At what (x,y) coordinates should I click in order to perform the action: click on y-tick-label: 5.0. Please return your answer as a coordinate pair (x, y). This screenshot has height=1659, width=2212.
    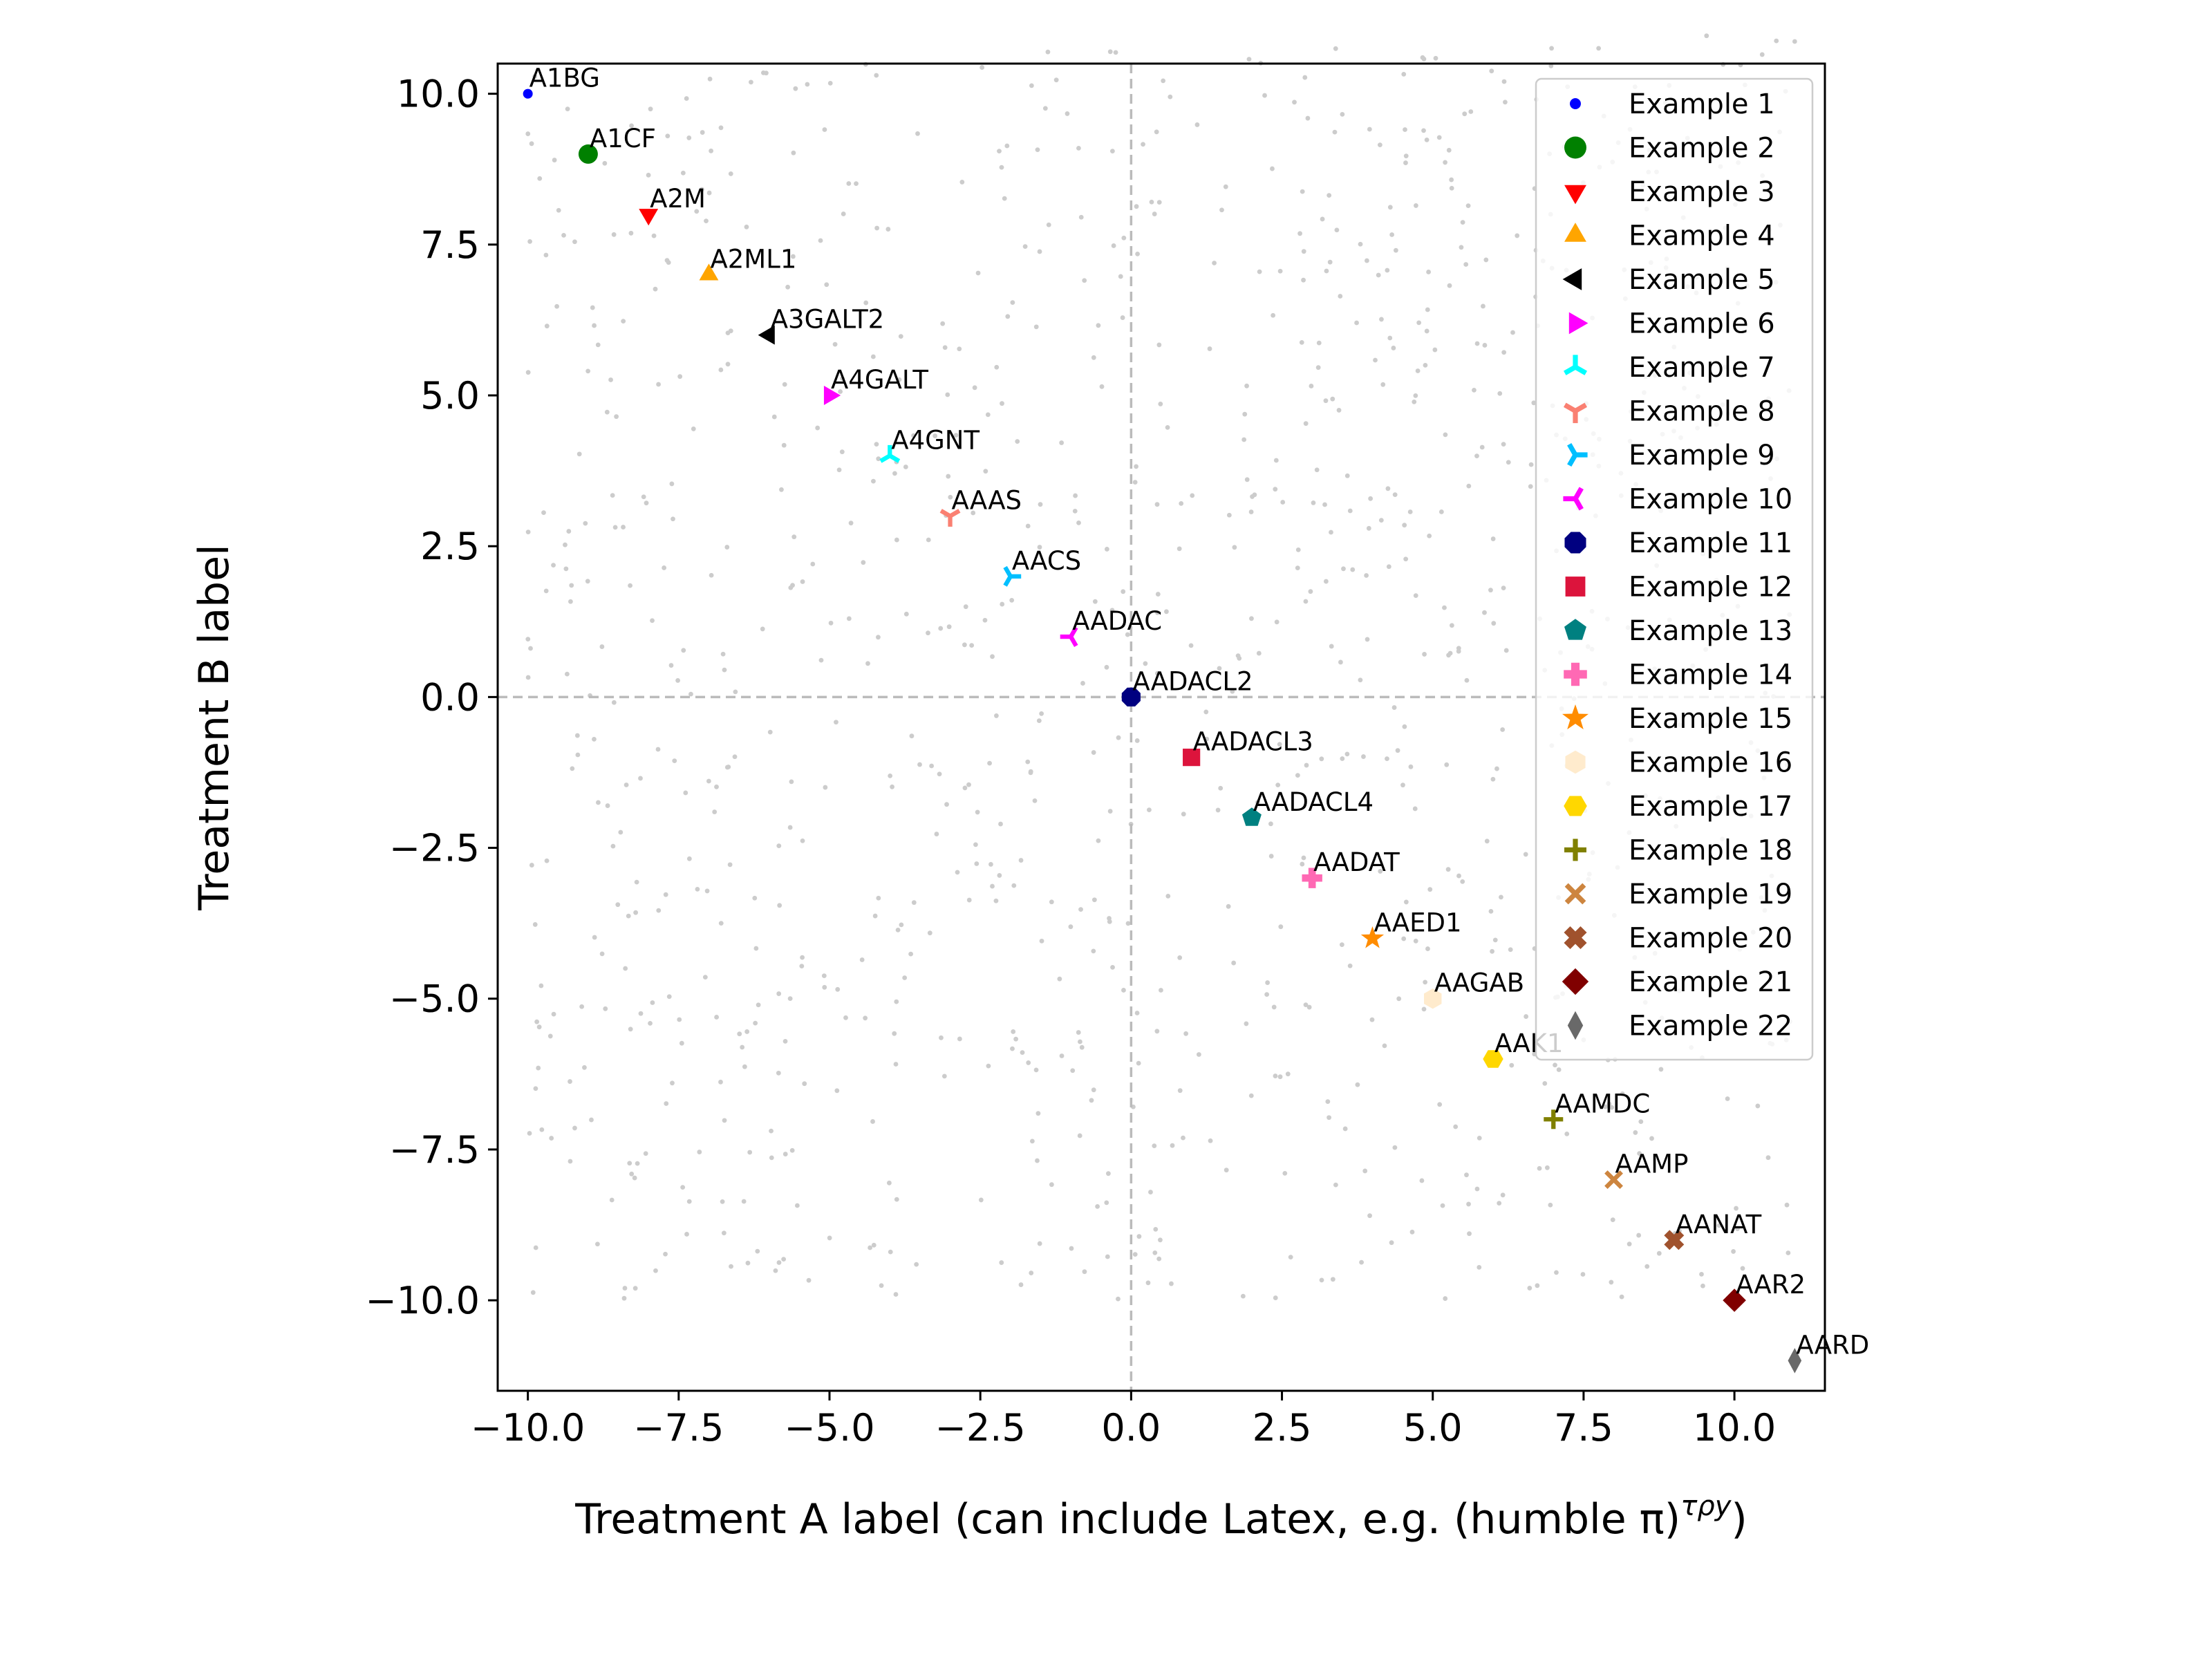
    Looking at the image, I should click on (450, 396).